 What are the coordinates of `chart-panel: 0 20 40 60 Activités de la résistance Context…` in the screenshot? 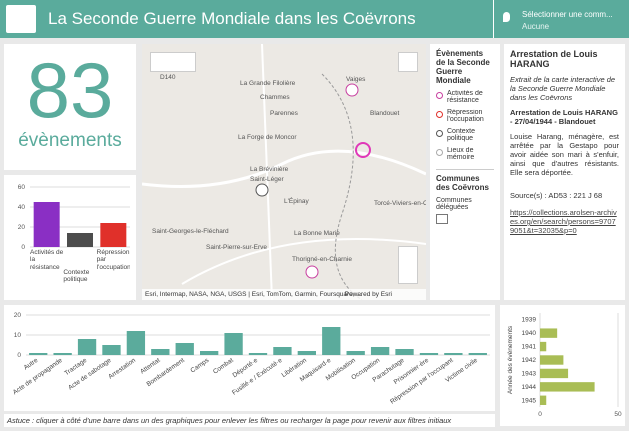 It's located at (70, 237).